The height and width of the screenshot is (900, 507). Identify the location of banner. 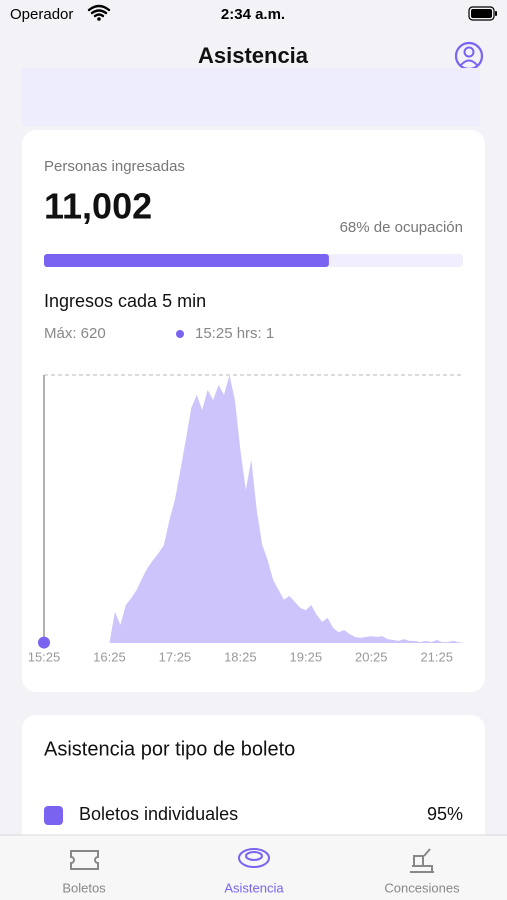
(251, 97).